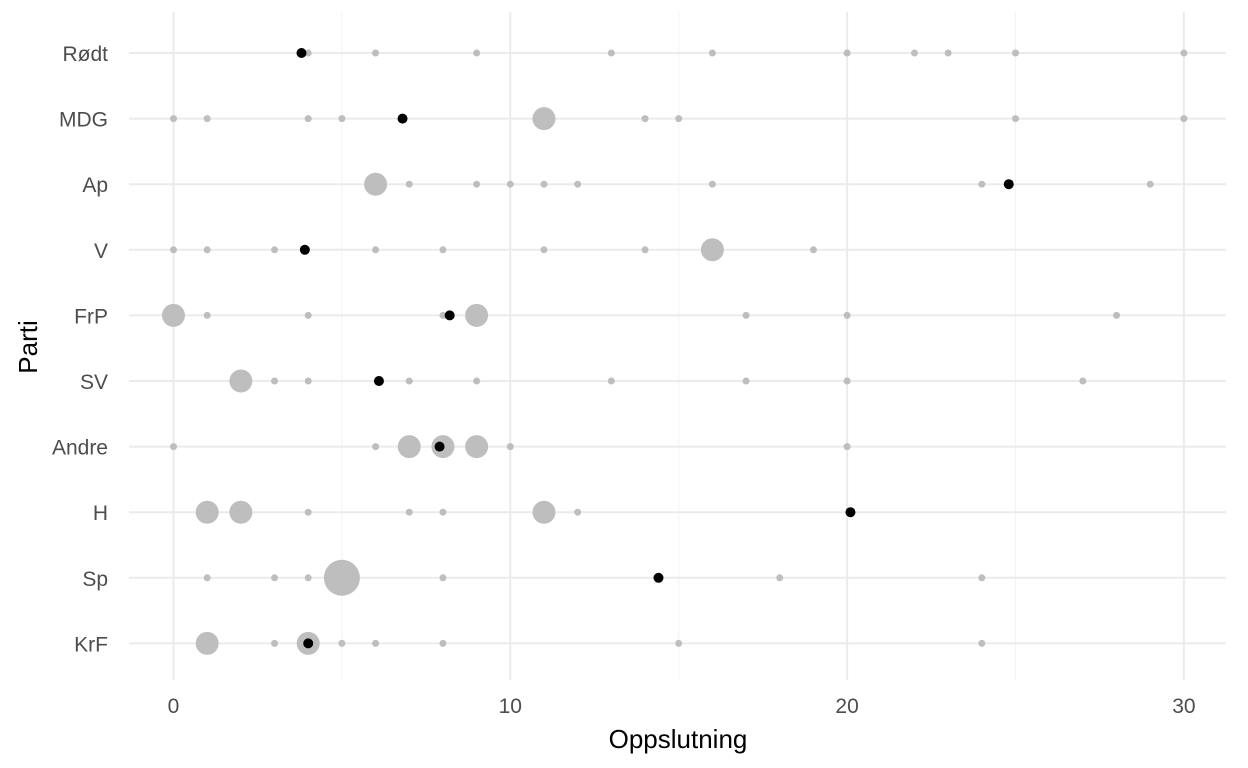 This screenshot has width=1248, height=768. Describe the element at coordinates (91, 644) in the screenshot. I see `y-tick-label: KrF` at that location.